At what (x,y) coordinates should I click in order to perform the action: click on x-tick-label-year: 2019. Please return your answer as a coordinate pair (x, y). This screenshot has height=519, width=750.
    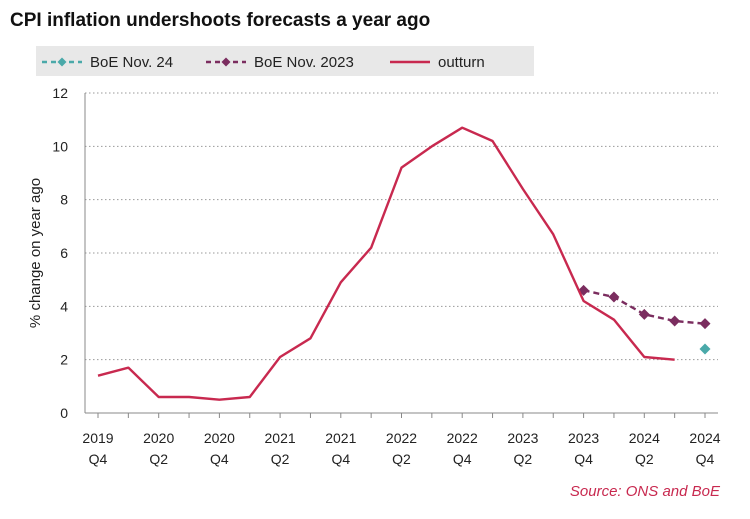
    Looking at the image, I should click on (97, 438).